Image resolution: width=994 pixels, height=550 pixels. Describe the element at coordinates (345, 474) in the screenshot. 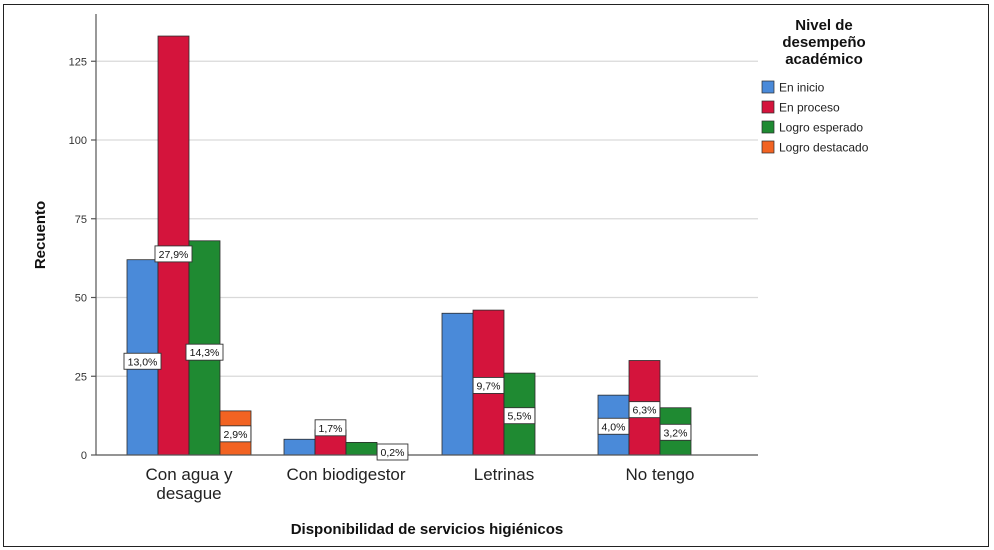

I see `x-tick-label: Con biodigestor` at that location.